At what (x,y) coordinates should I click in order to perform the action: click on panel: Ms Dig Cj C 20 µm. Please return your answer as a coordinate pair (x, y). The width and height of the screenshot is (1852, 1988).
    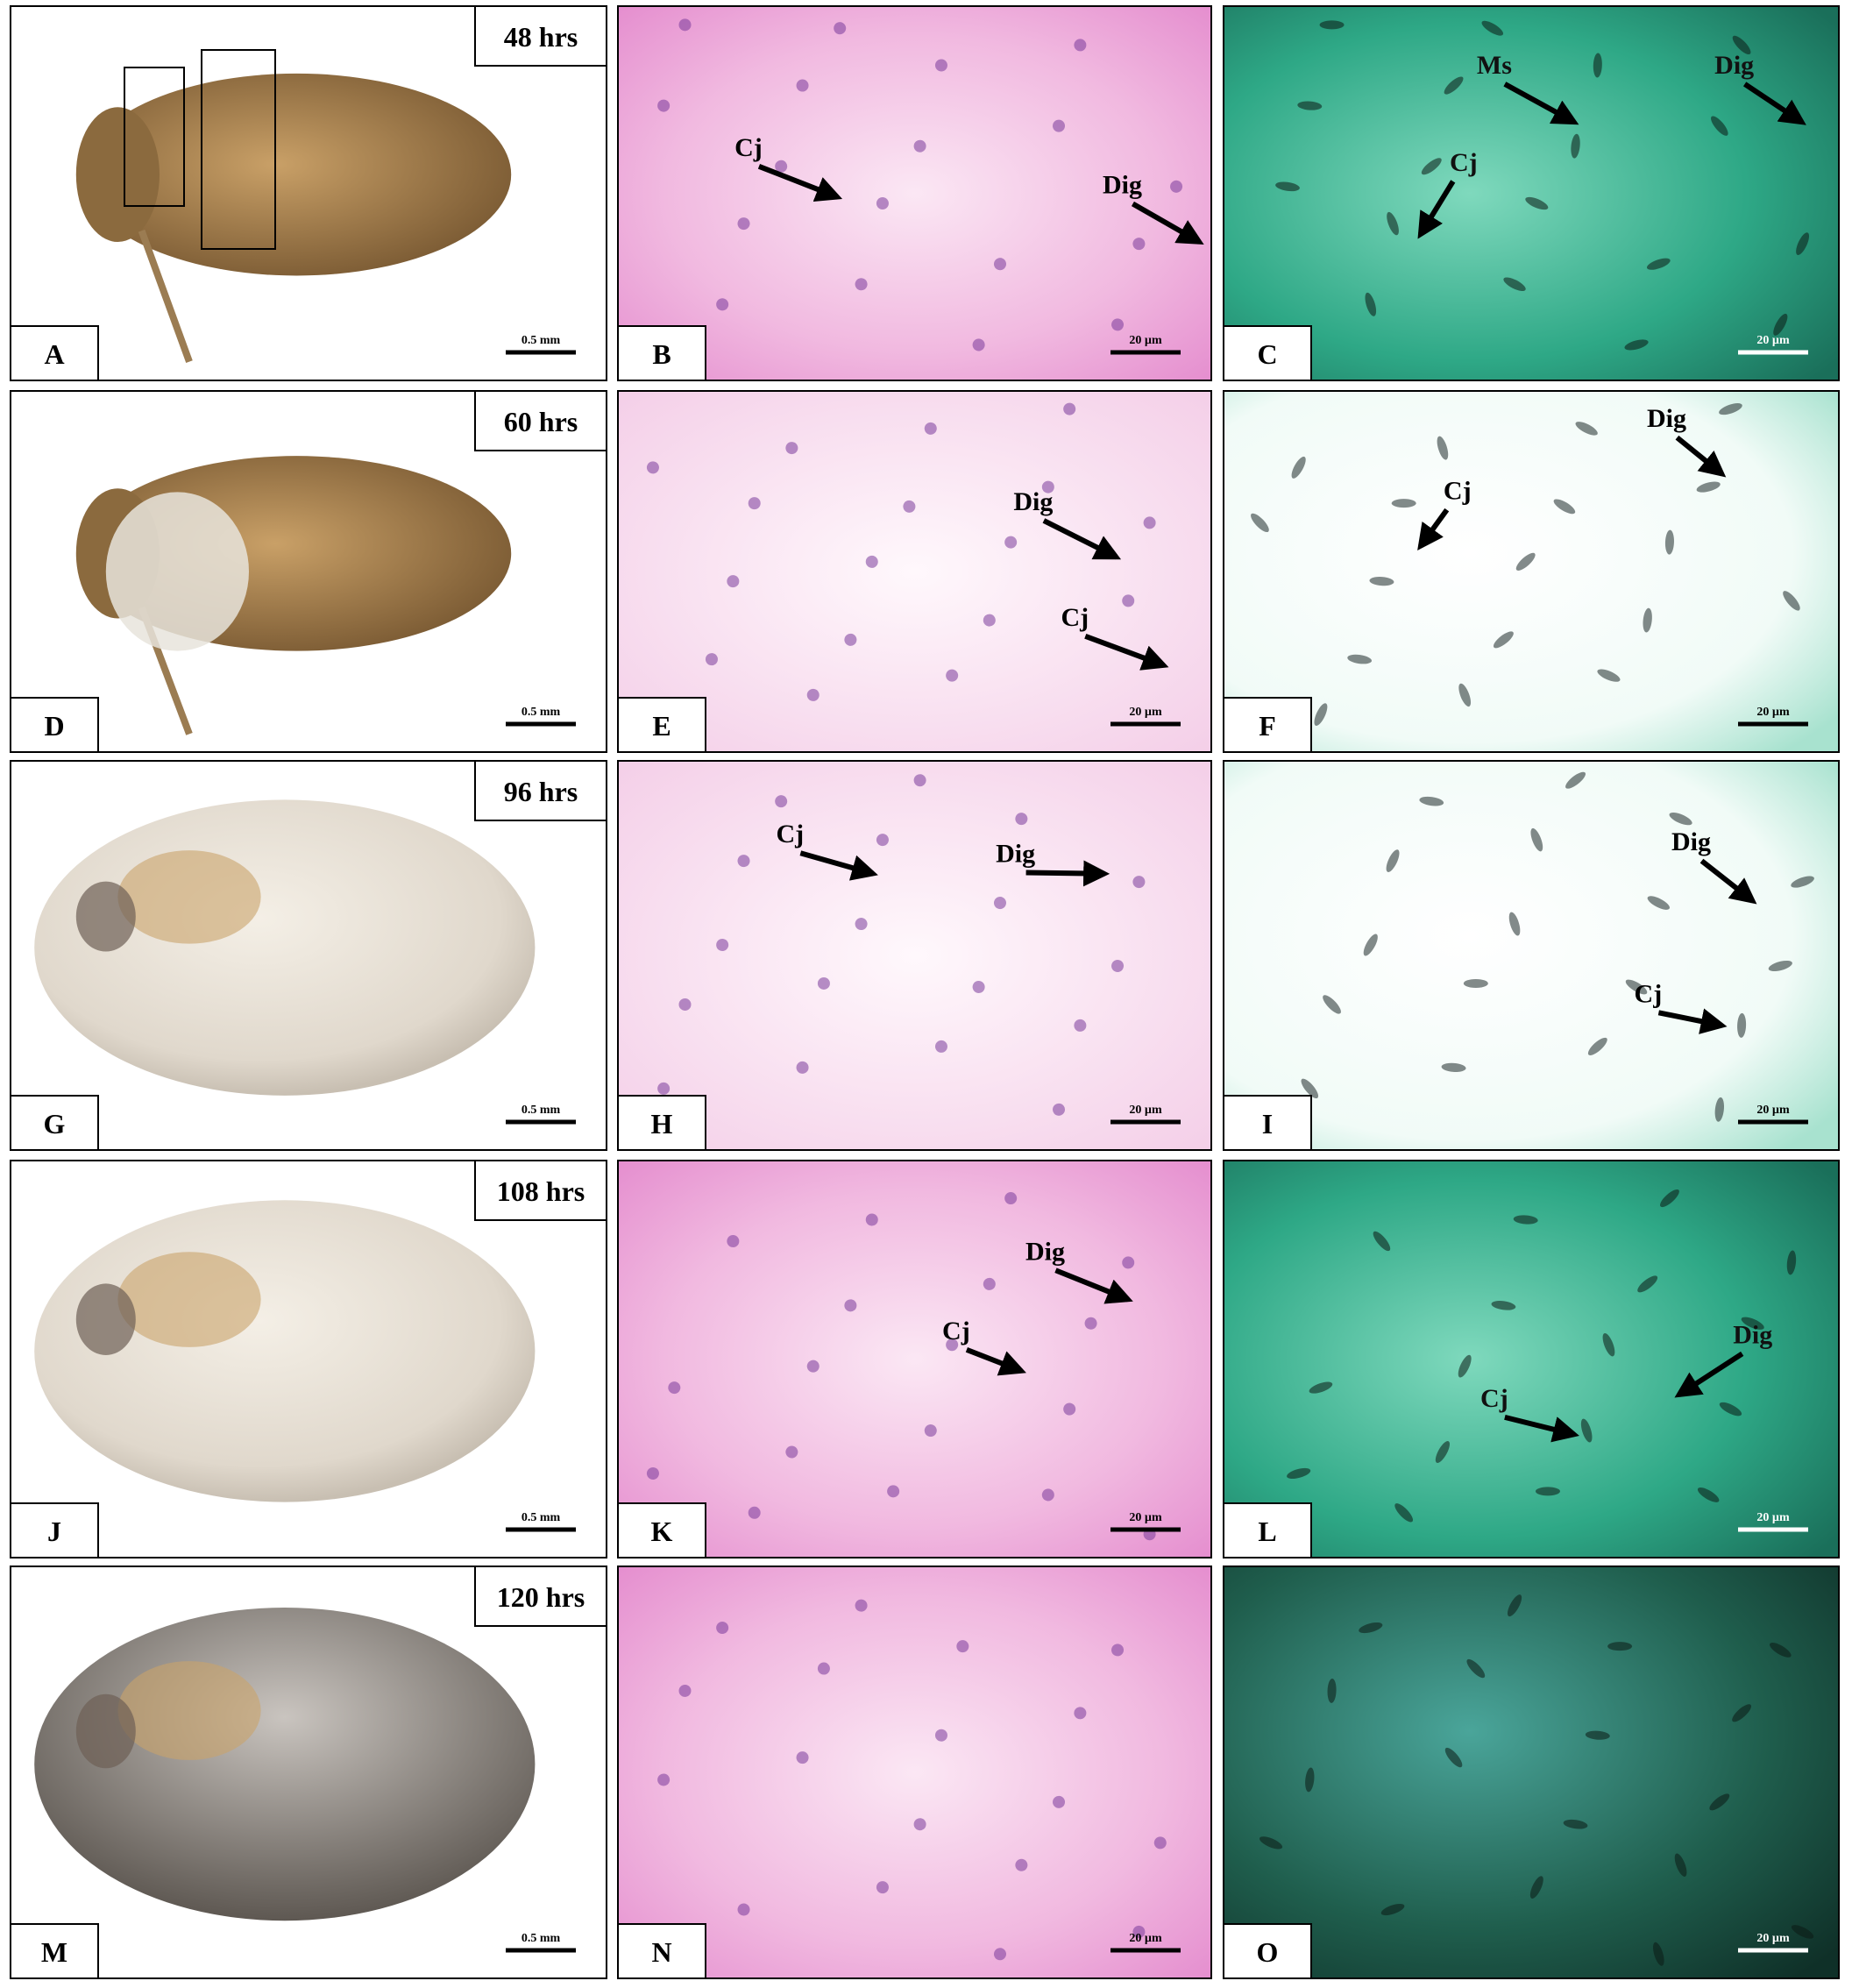
    Looking at the image, I should click on (1531, 193).